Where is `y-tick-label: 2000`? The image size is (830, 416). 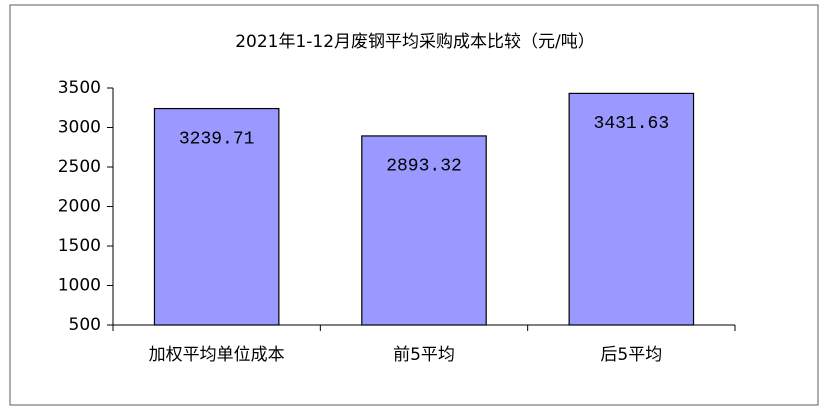
y-tick-label: 2000 is located at coordinates (79, 207).